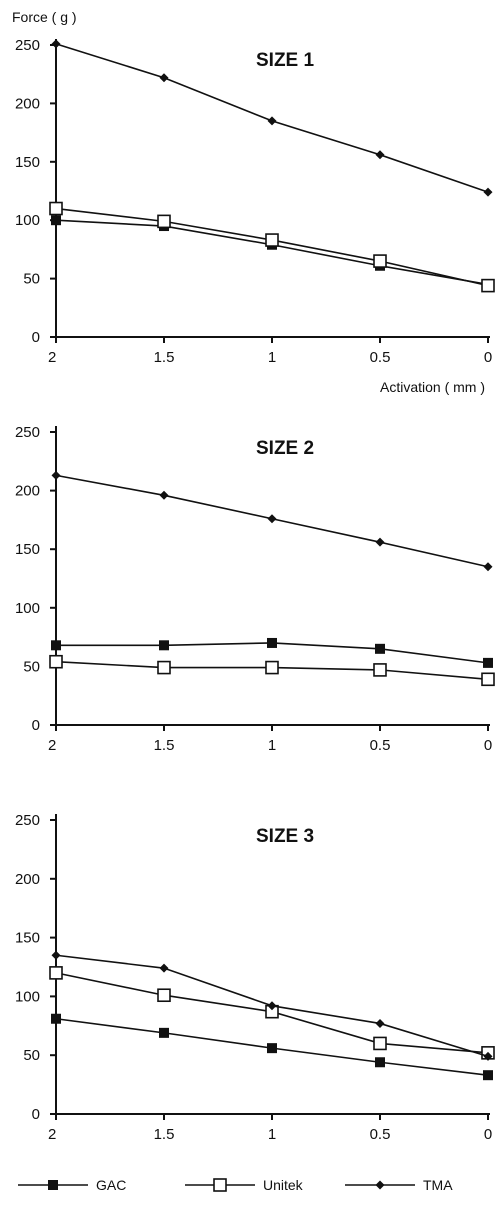 This screenshot has height=1210, width=498. I want to click on chart-title: SIZE 2, so click(285, 448).